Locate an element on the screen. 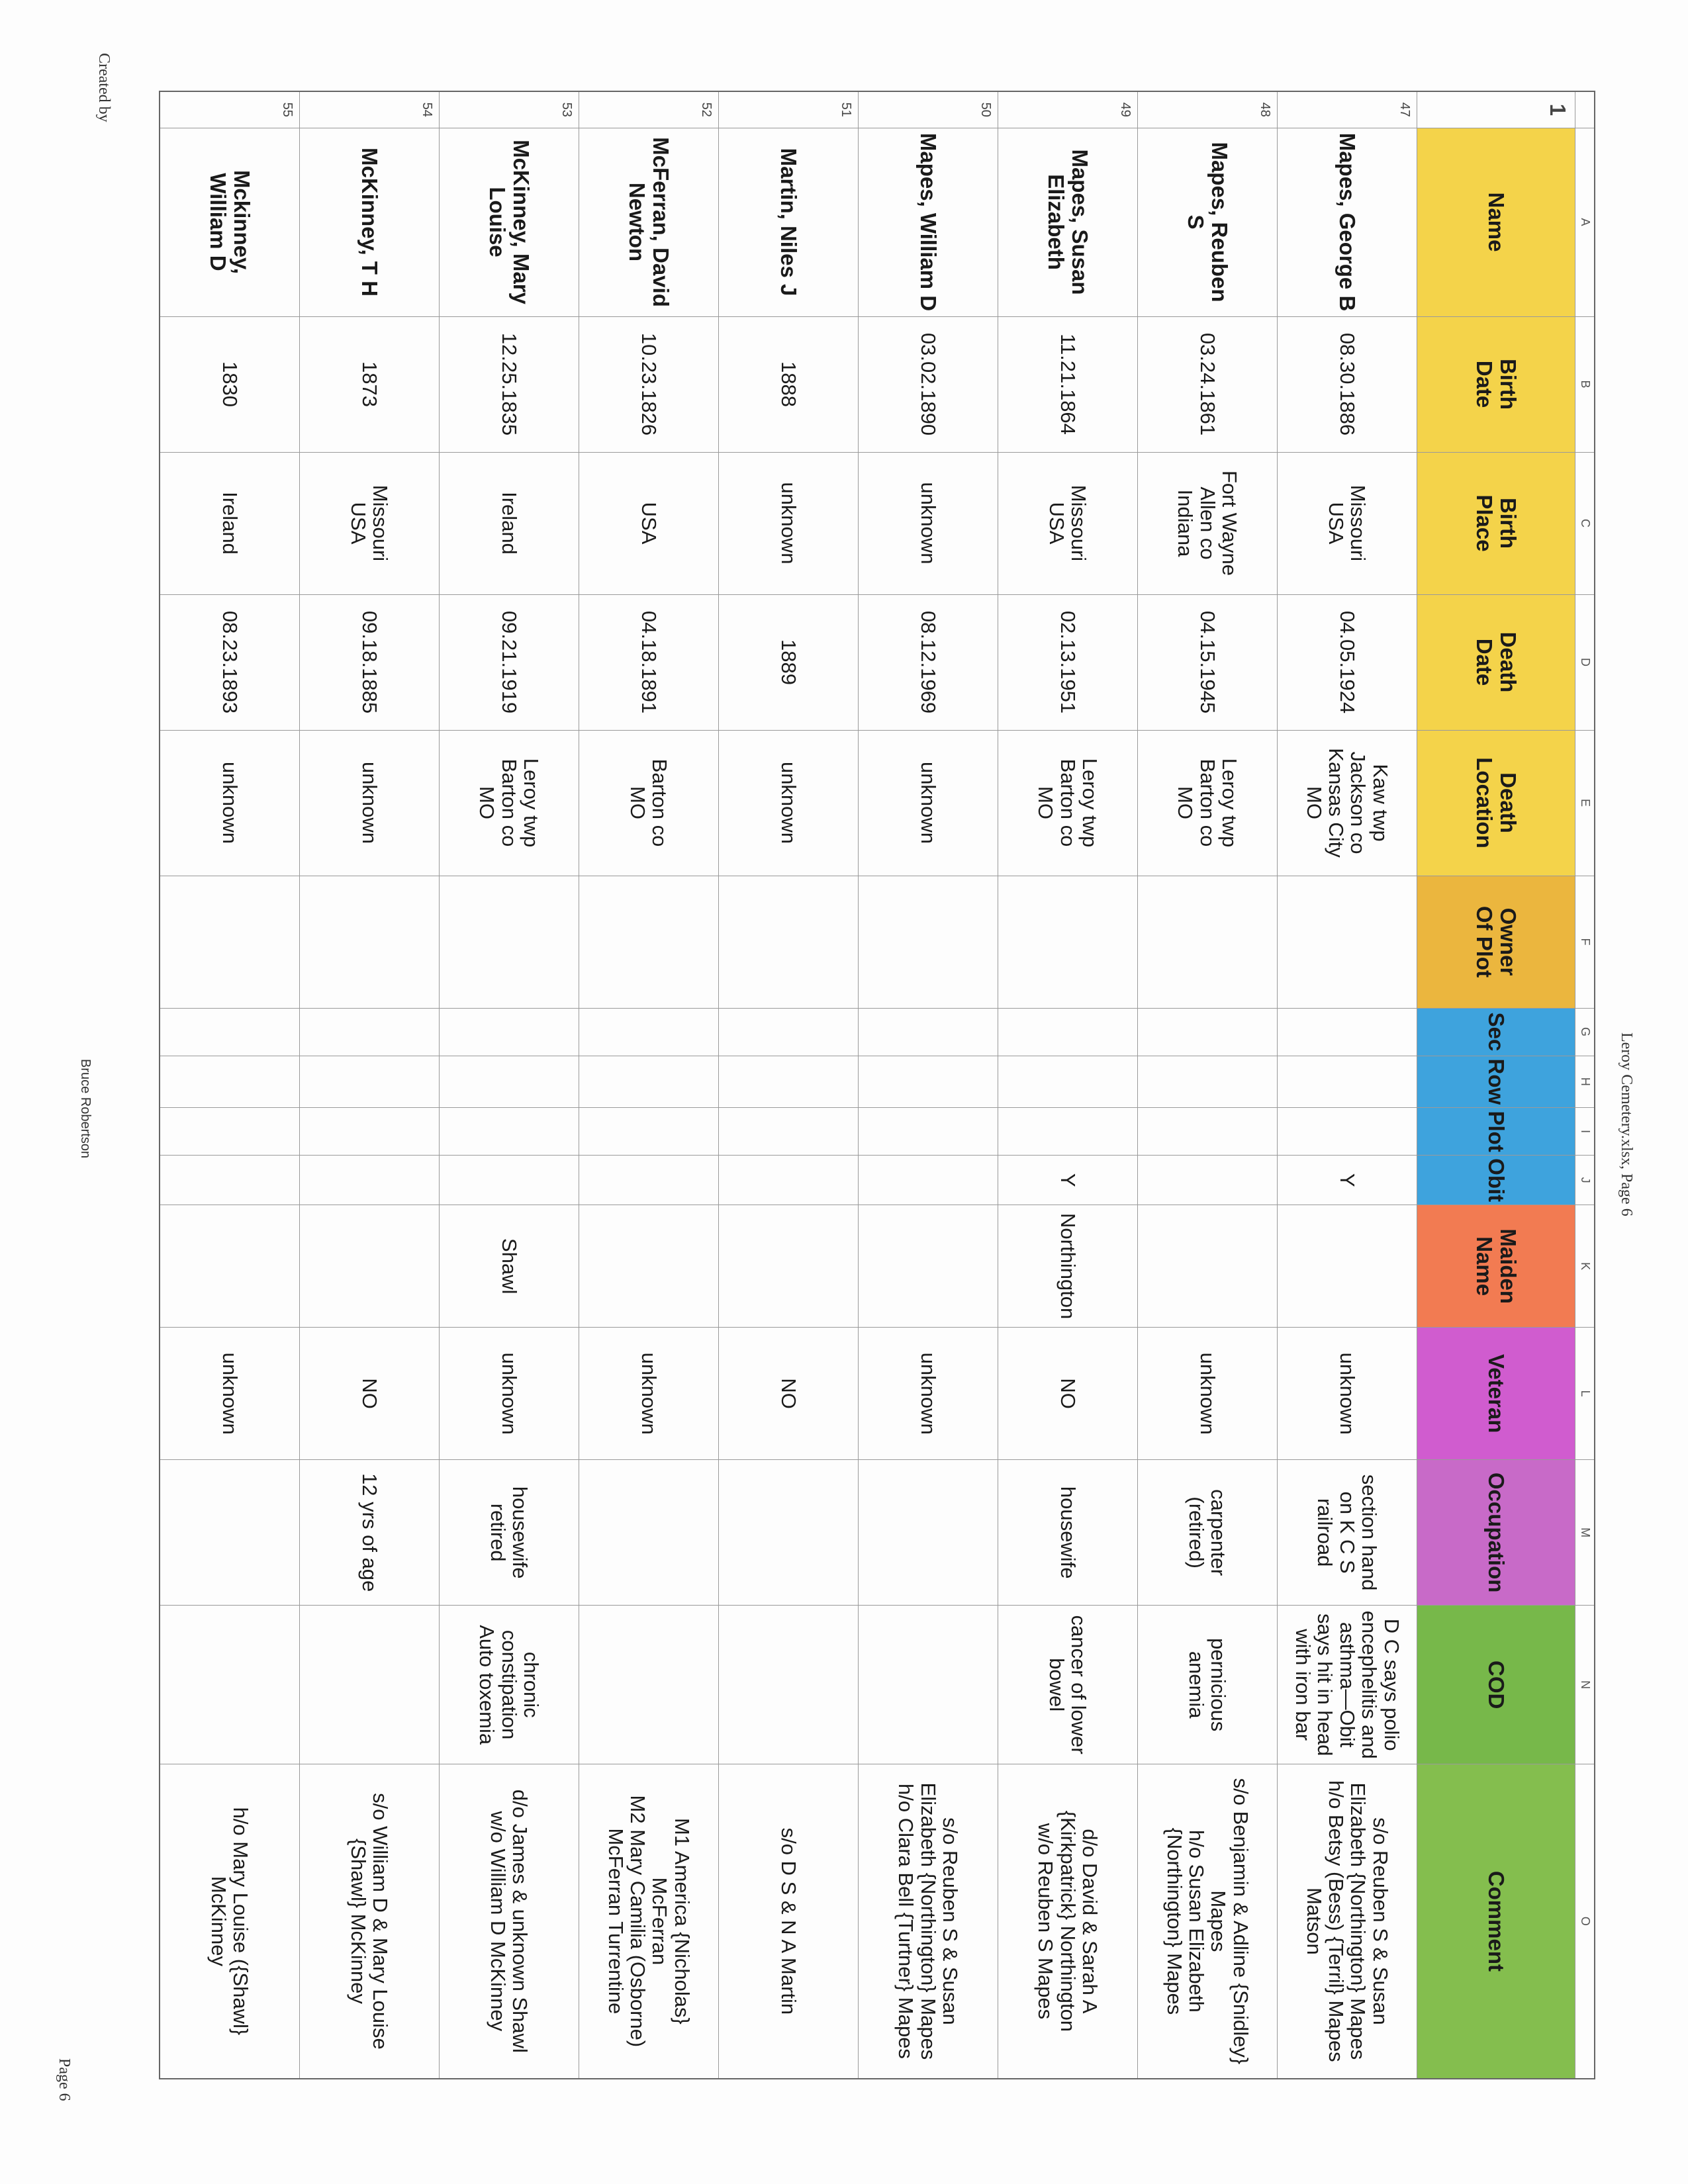 The width and height of the screenshot is (1688, 2184). table-cell: section hand on K C S railroad is located at coordinates (1347, 1533).